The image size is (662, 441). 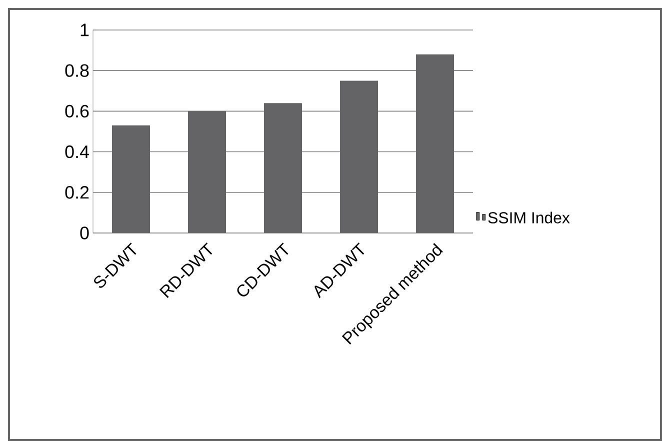 I want to click on y-tick-label: 0.8, so click(x=77, y=70).